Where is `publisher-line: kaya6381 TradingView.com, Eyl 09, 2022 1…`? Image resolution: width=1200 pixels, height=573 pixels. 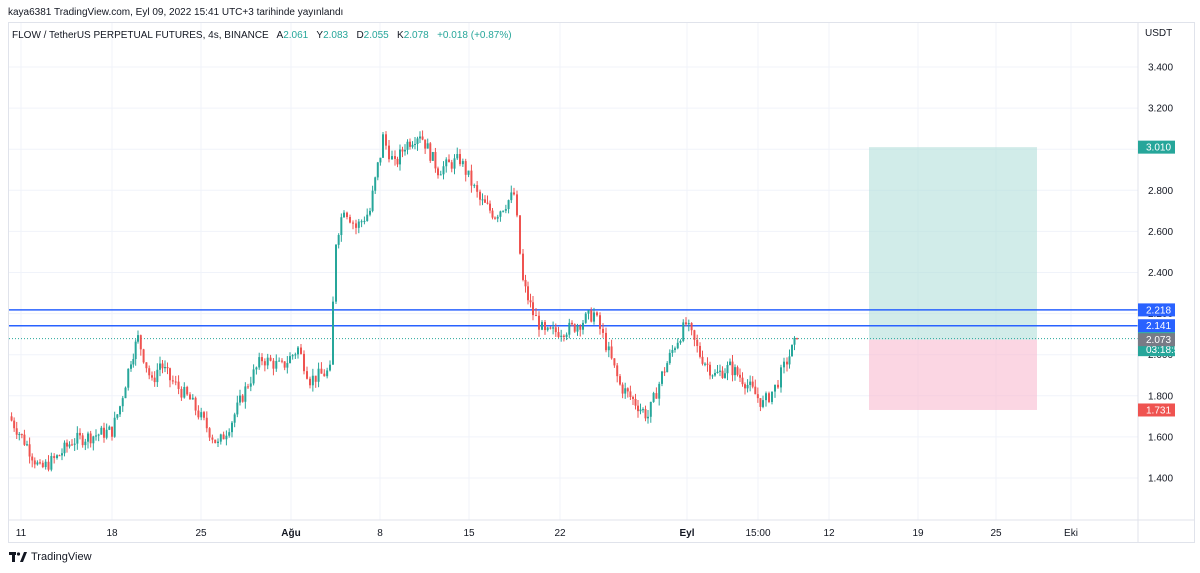
publisher-line: kaya6381 TradingView.com, Eyl 09, 2022 1… is located at coordinates (176, 12).